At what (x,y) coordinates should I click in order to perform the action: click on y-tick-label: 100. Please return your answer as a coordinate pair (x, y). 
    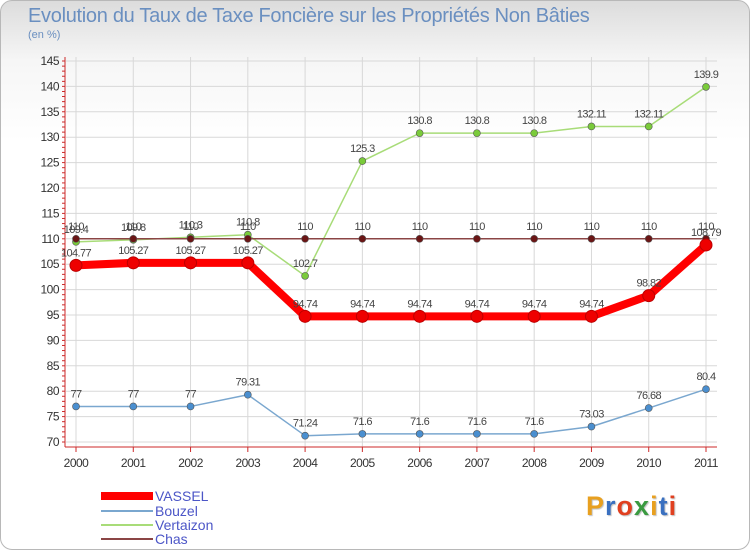
    Looking at the image, I should click on (49, 290).